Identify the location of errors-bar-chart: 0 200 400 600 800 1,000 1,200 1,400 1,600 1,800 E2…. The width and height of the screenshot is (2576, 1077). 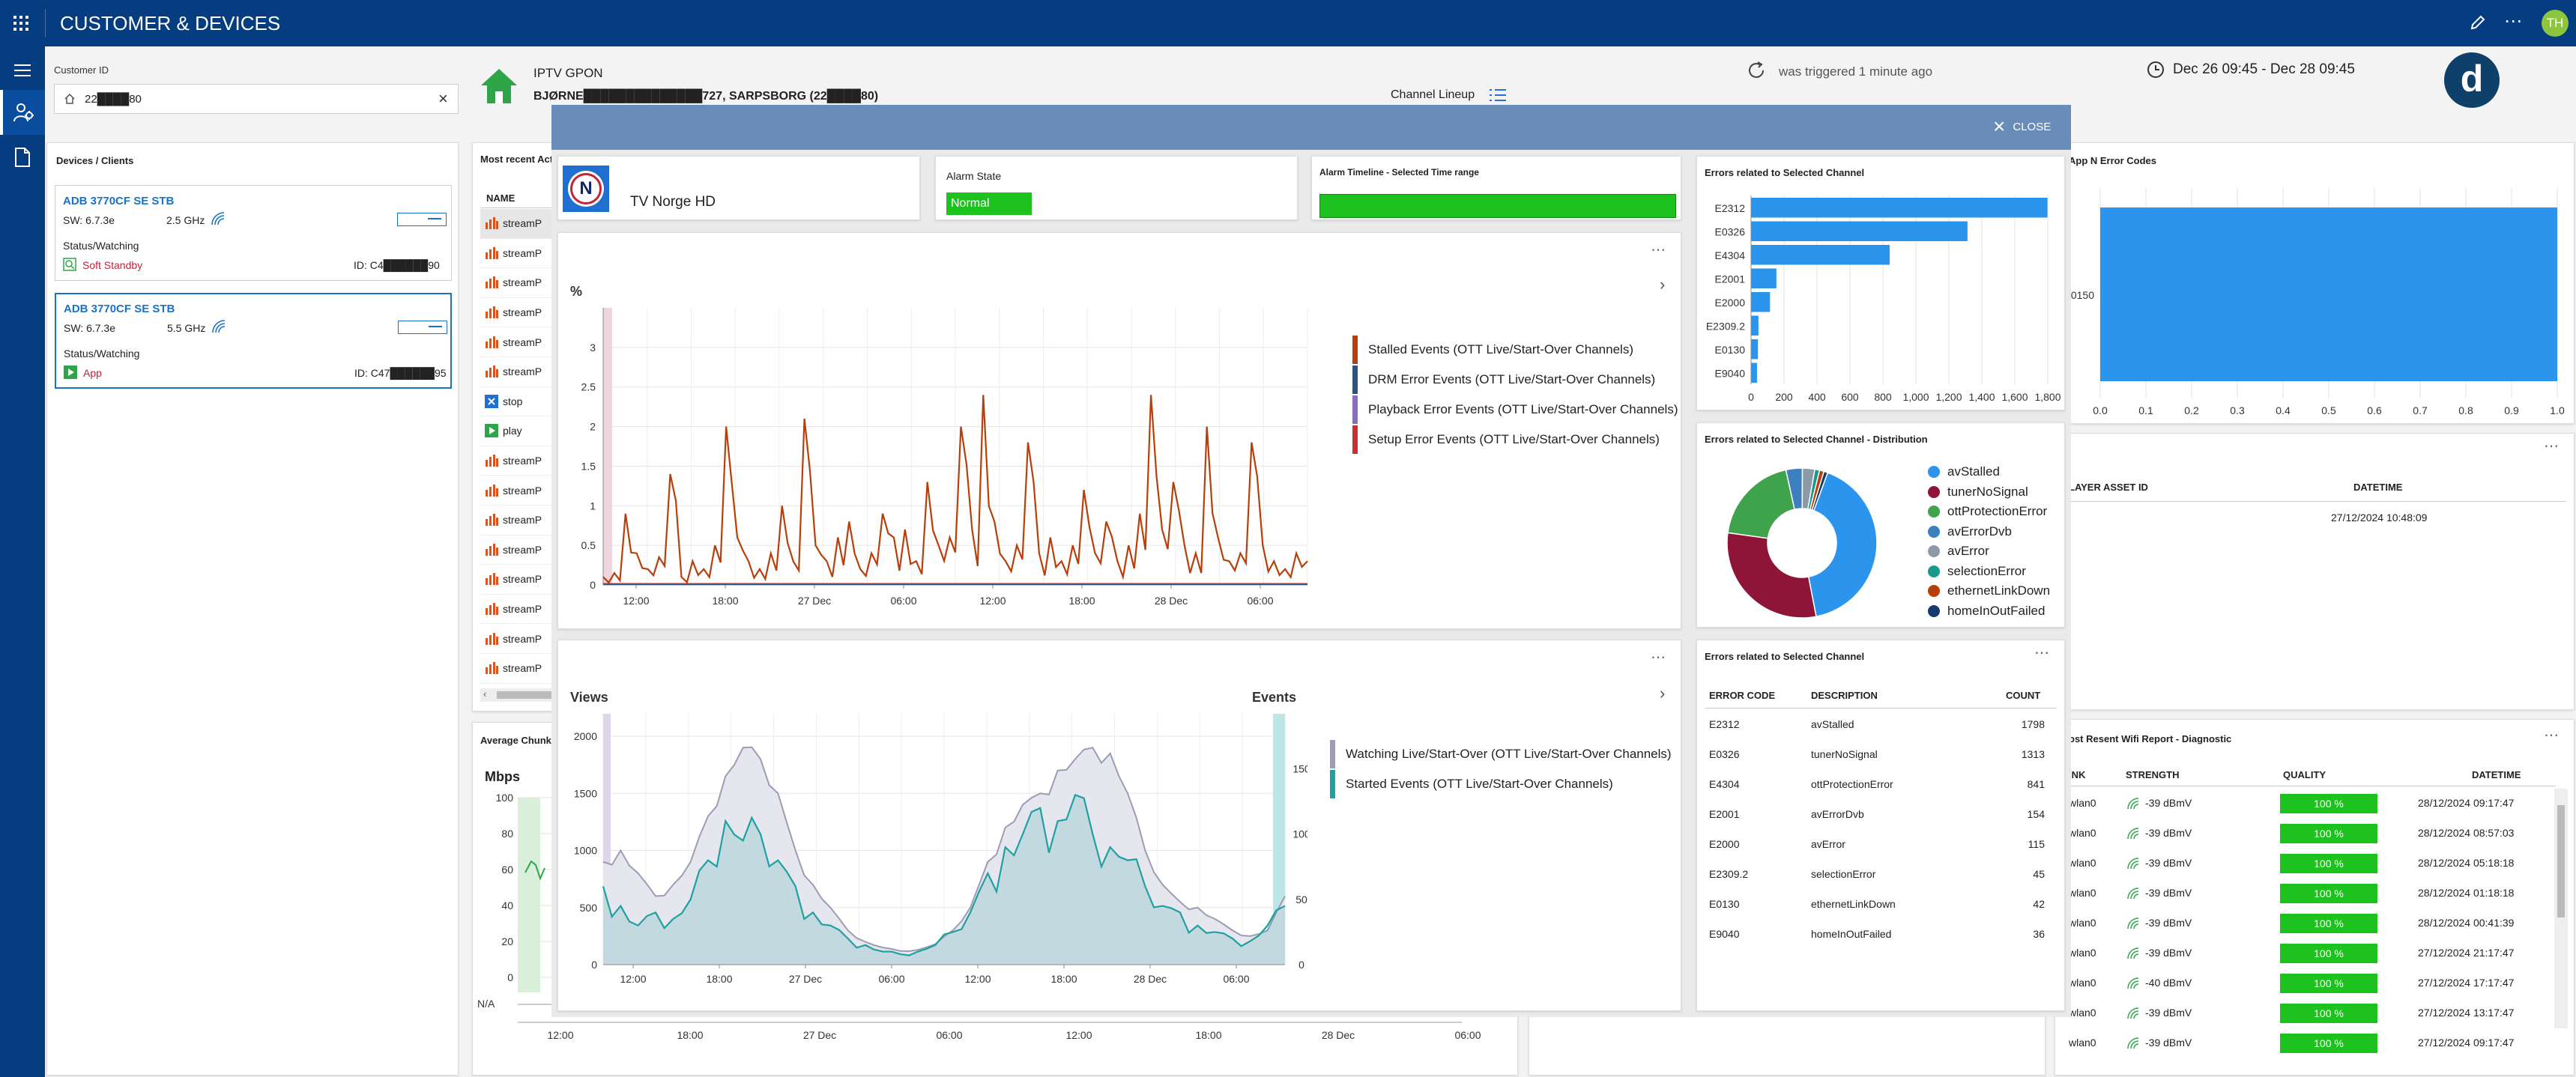
(1881, 283).